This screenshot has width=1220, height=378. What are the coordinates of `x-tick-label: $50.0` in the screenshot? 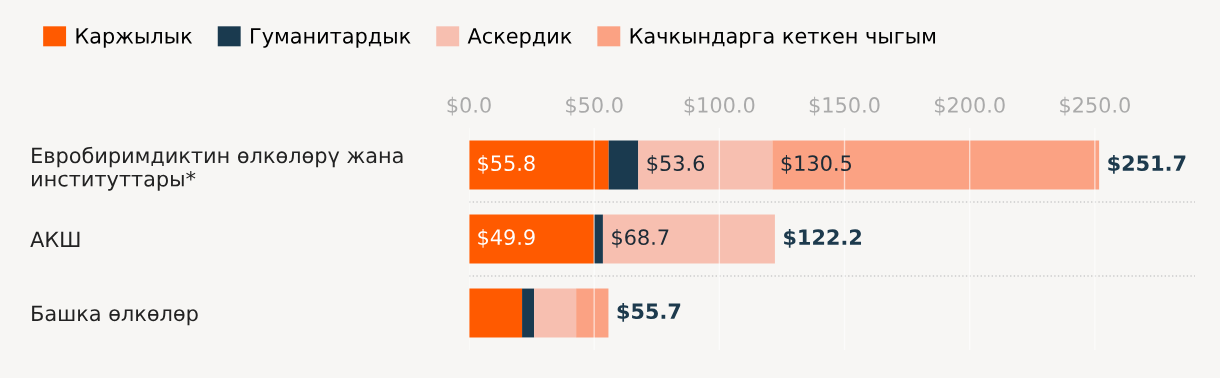 It's located at (594, 106).